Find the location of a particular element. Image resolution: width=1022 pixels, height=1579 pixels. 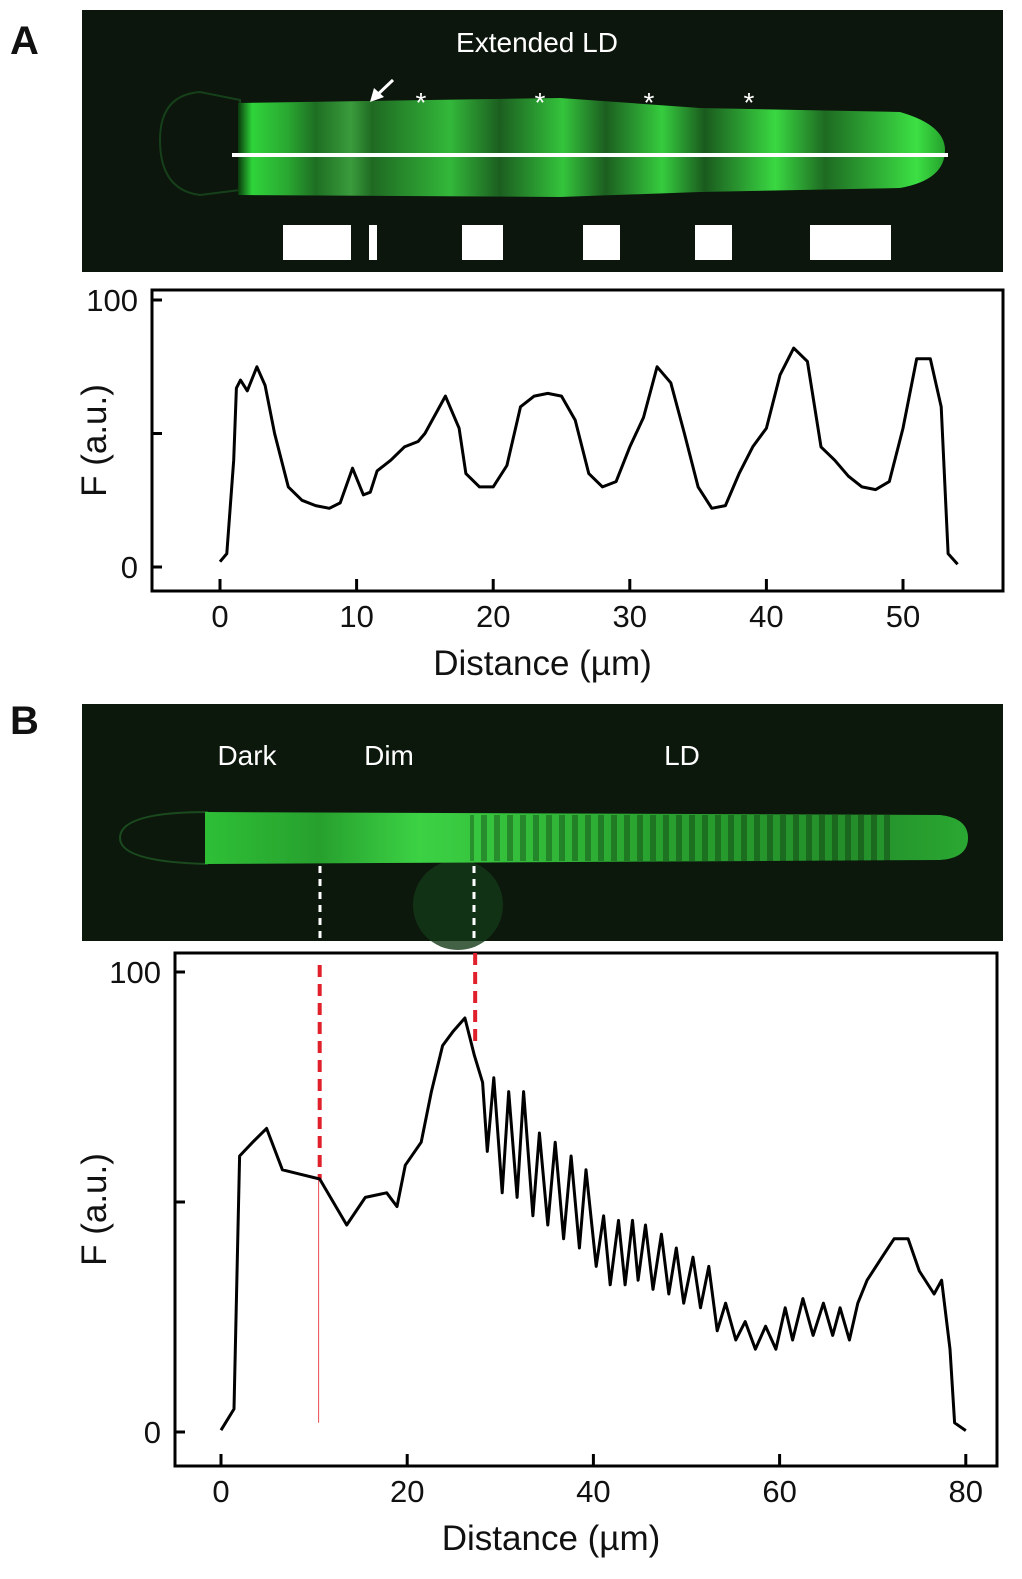

x-tick-label: 30 is located at coordinates (630, 616).